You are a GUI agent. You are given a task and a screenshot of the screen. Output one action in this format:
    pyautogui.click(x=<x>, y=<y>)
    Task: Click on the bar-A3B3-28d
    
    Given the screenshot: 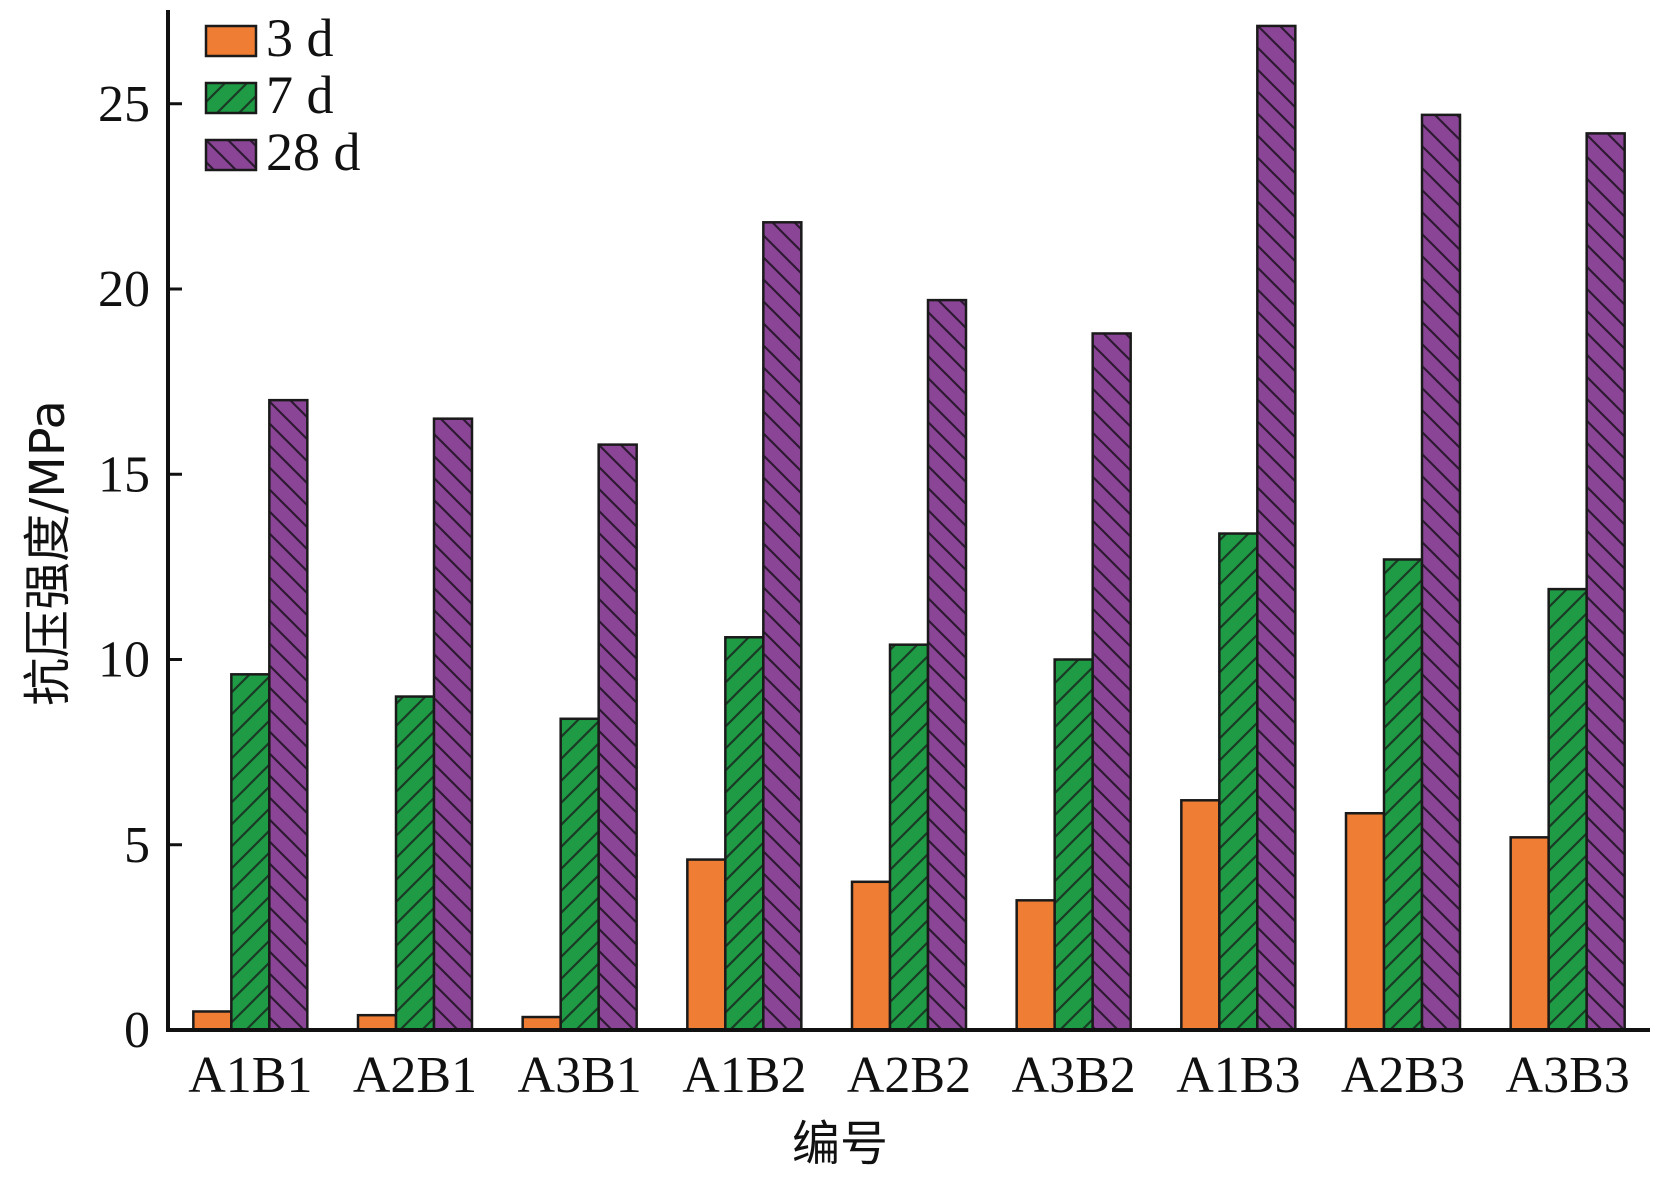 What is the action you would take?
    pyautogui.click(x=1605, y=582)
    